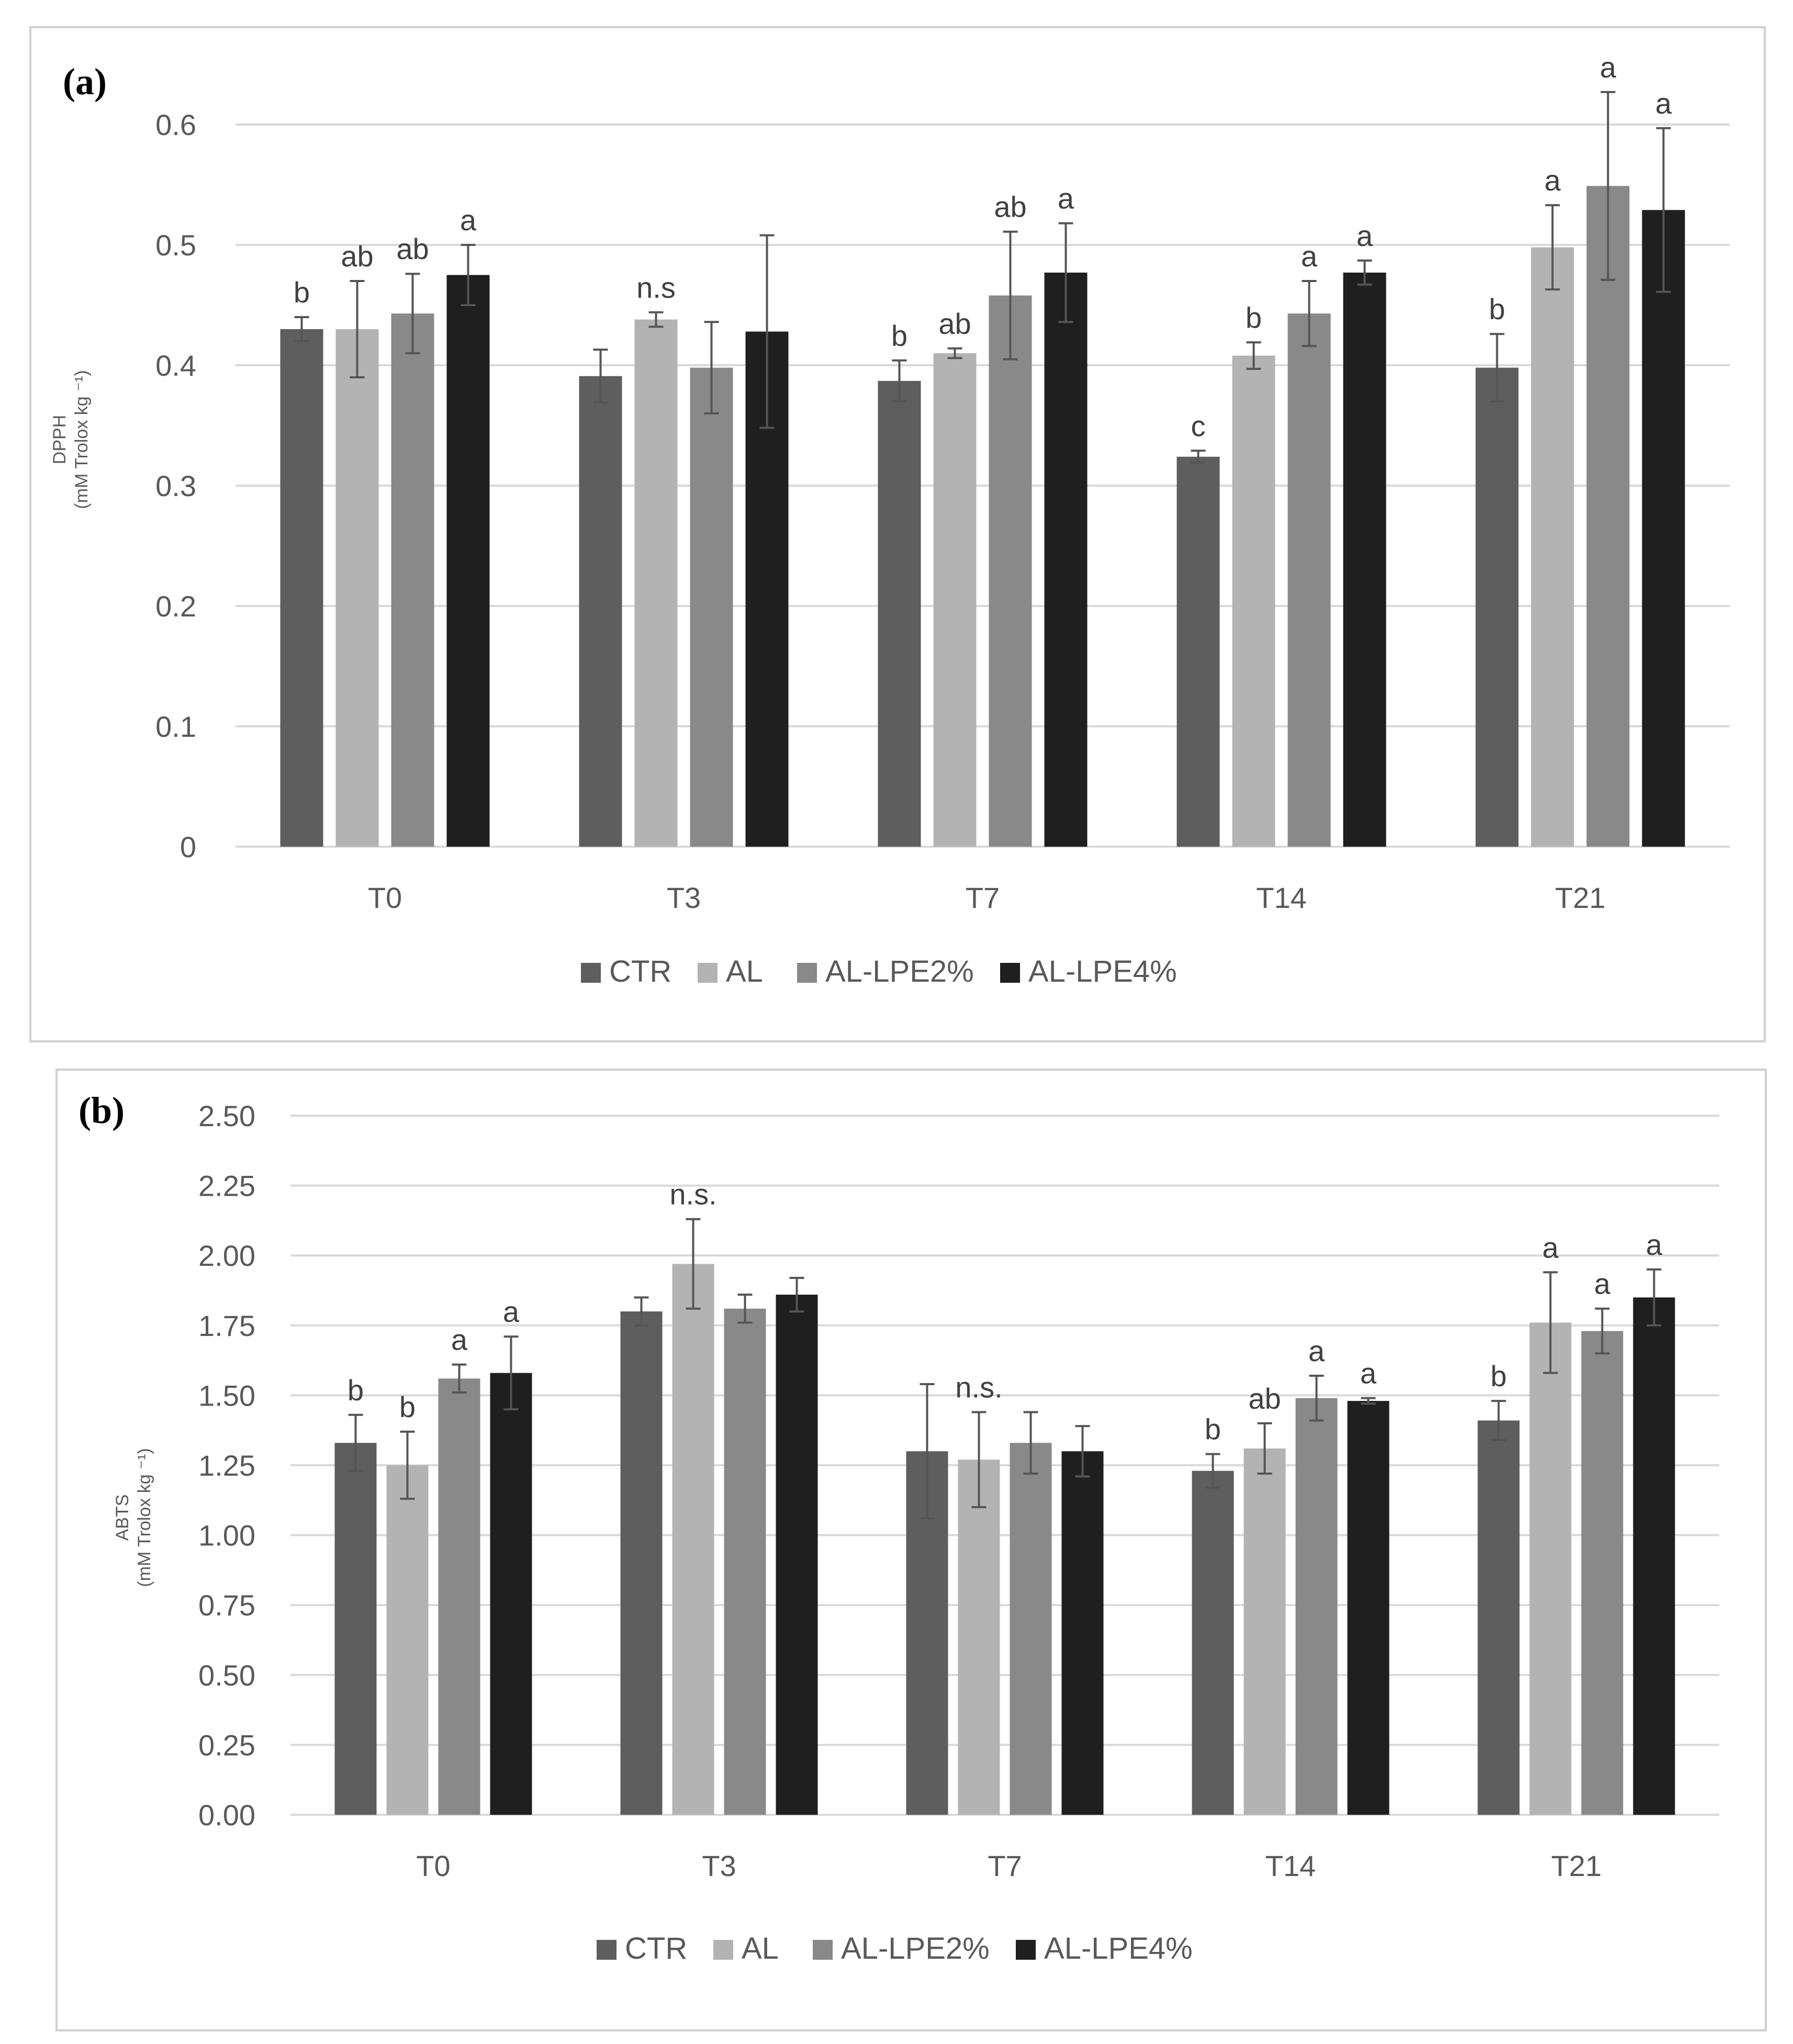 The image size is (1793, 2044). I want to click on panel-label: (a), so click(85, 82).